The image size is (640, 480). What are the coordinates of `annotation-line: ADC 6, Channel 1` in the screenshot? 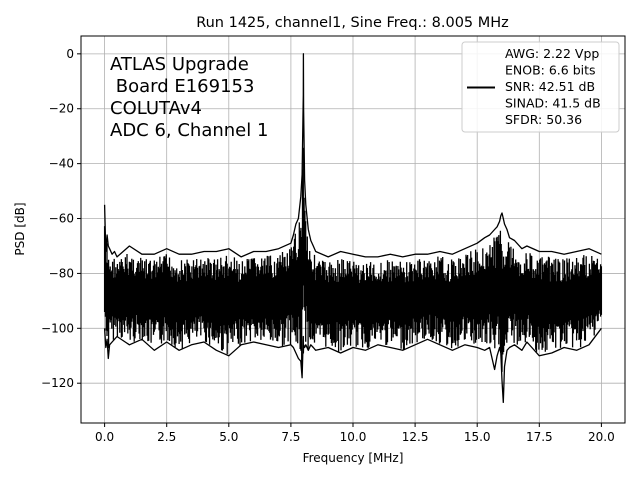 It's located at (189, 130).